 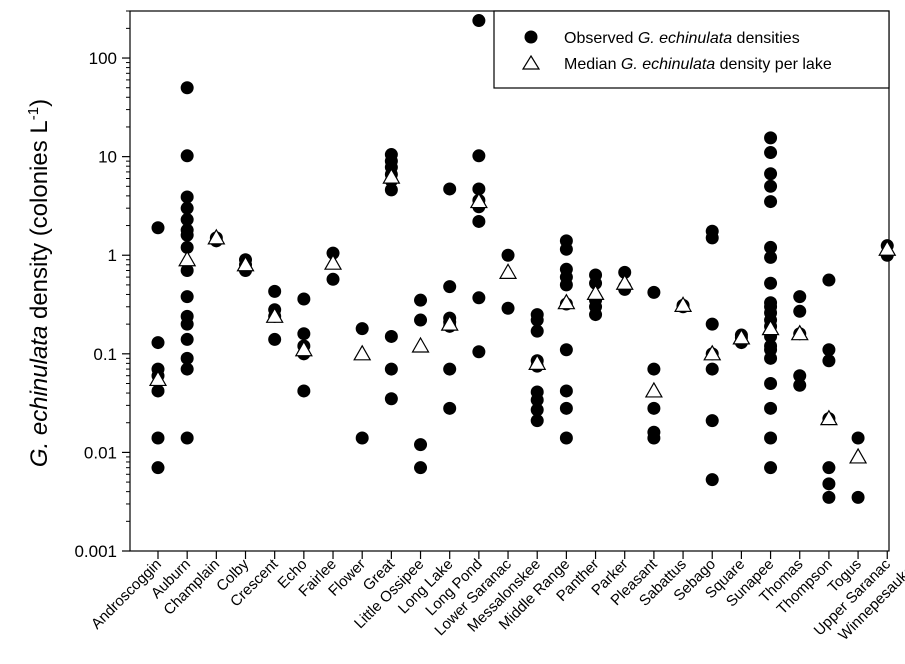 I want to click on legend-median-suffix: density per lake, so click(x=773, y=64).